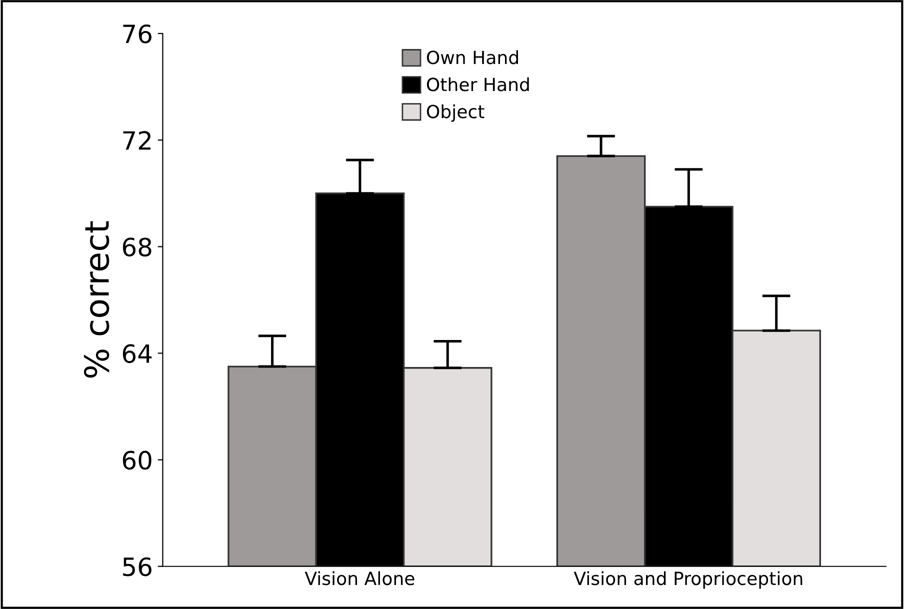 Image resolution: width=904 pixels, height=609 pixels. What do you see at coordinates (137, 34) in the screenshot?
I see `y-tick-label: 76` at bounding box center [137, 34].